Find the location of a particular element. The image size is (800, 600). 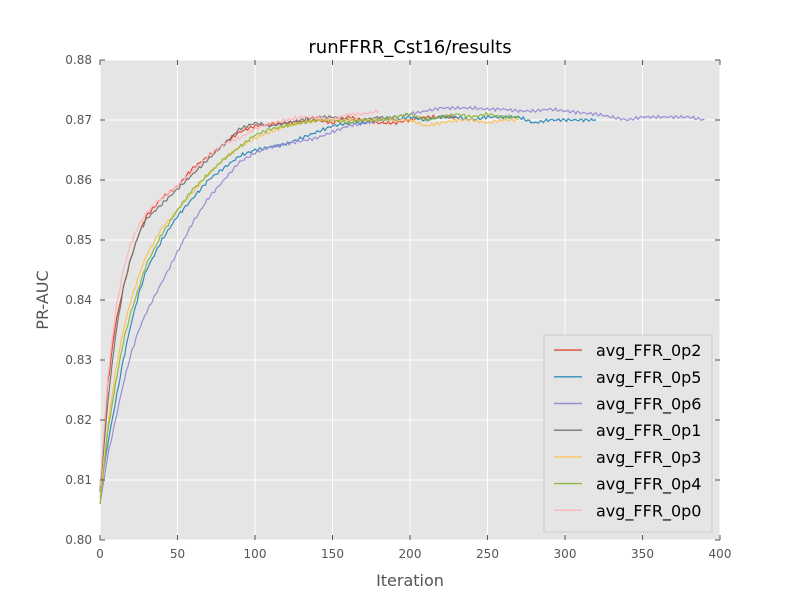

y-tick-label: 0.86 is located at coordinates (78, 180).